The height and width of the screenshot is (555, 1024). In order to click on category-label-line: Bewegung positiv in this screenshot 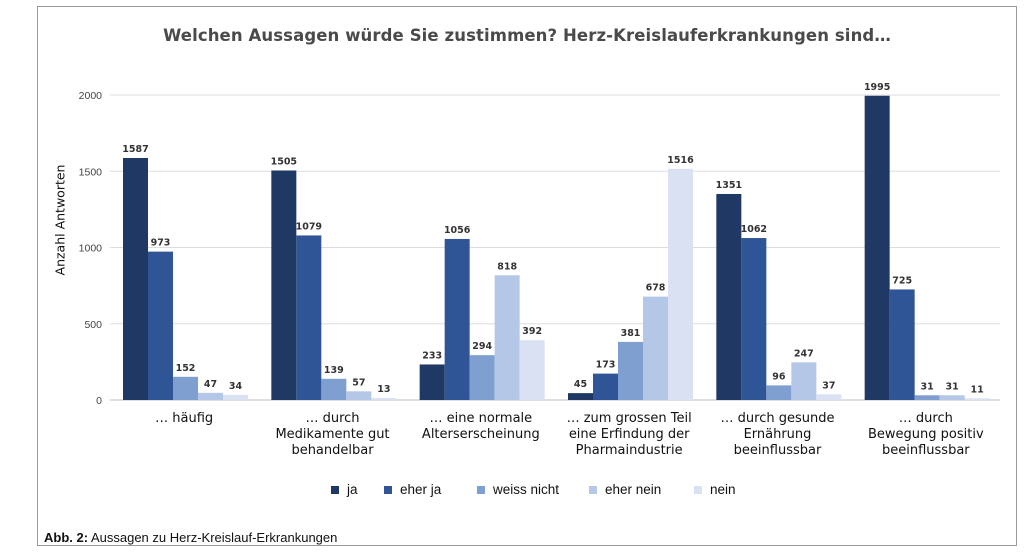, I will do `click(926, 434)`.